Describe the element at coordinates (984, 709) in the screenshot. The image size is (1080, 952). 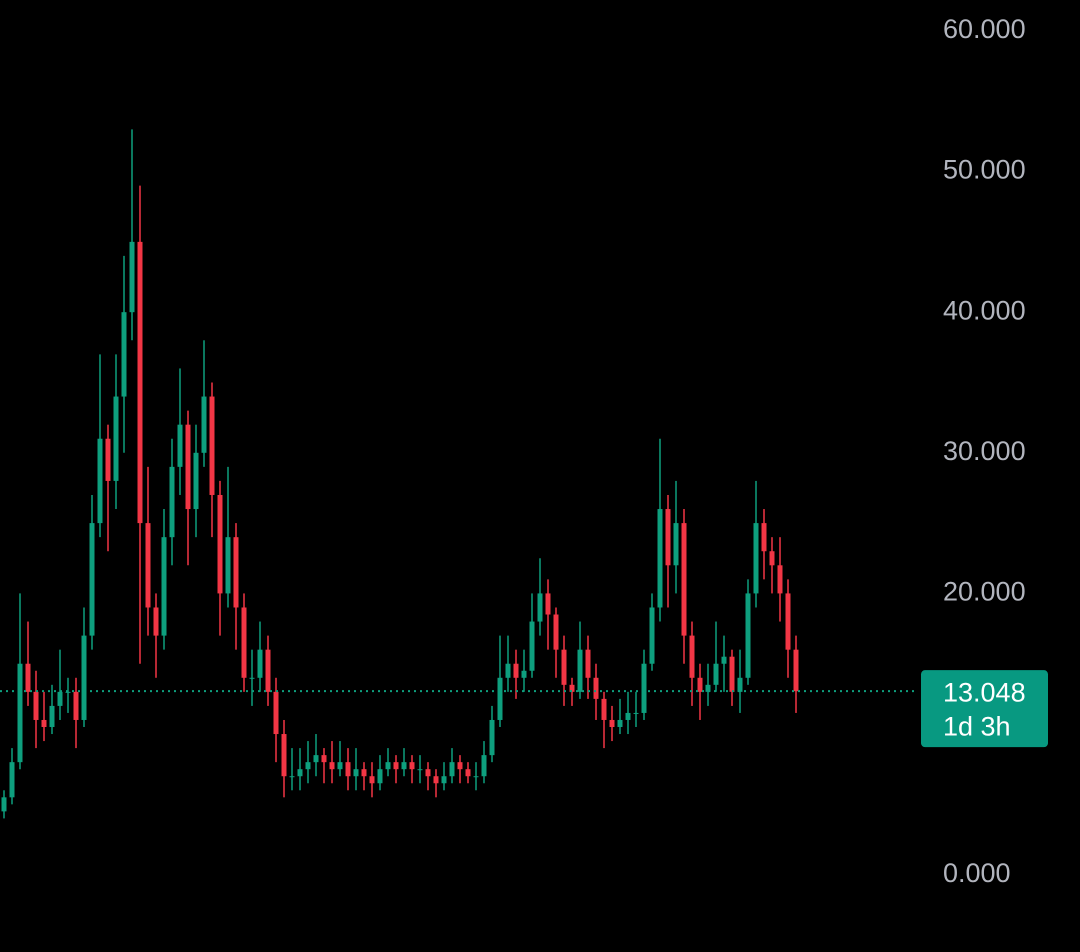
I see `price-label-box` at that location.